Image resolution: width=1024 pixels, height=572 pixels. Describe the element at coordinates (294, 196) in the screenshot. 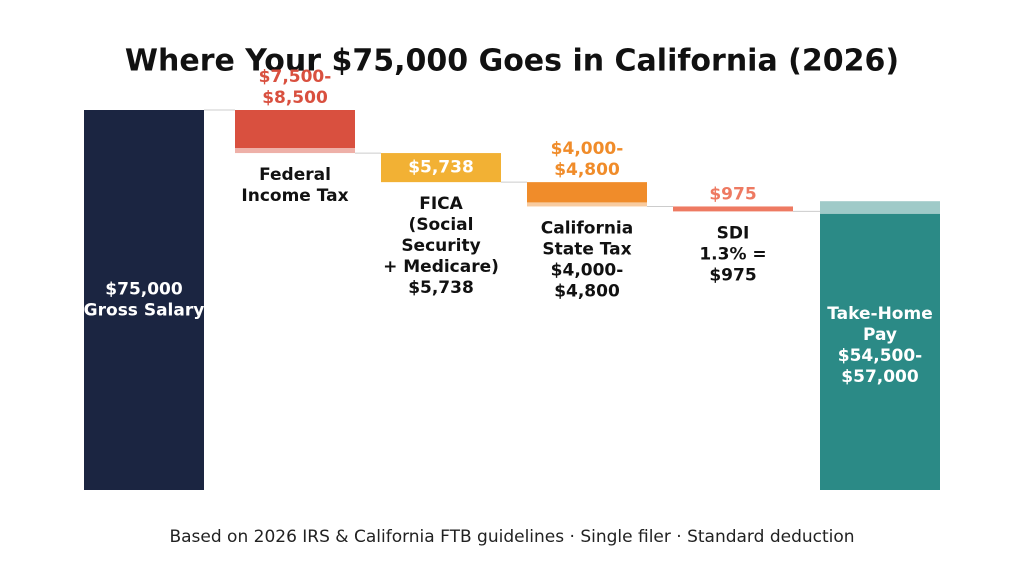

I see `label-line: Income Tax` at that location.